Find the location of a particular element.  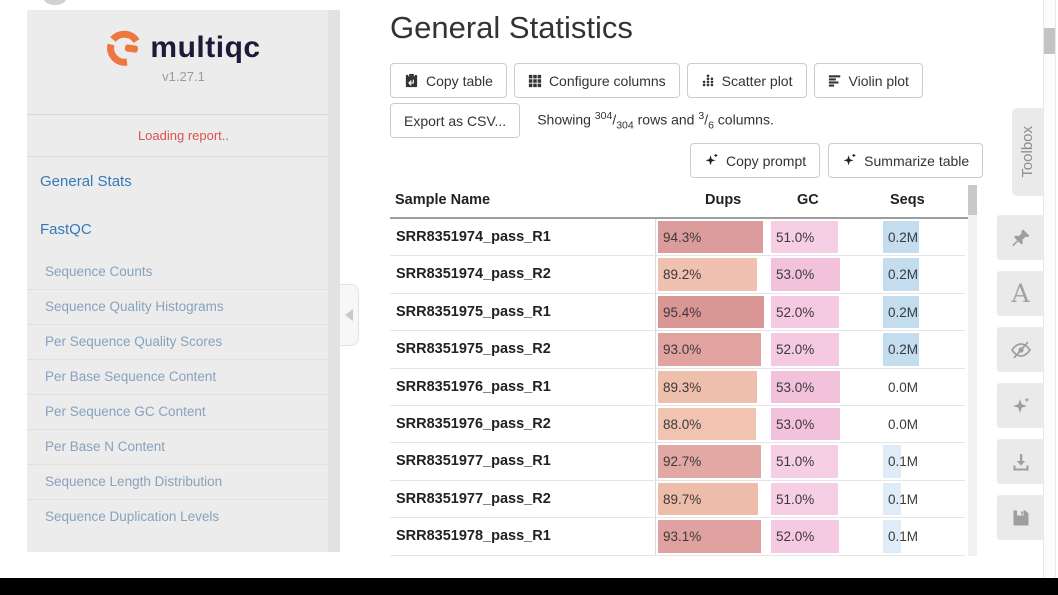

sidebar-link: Sequence Length Distribution is located at coordinates (134, 481).